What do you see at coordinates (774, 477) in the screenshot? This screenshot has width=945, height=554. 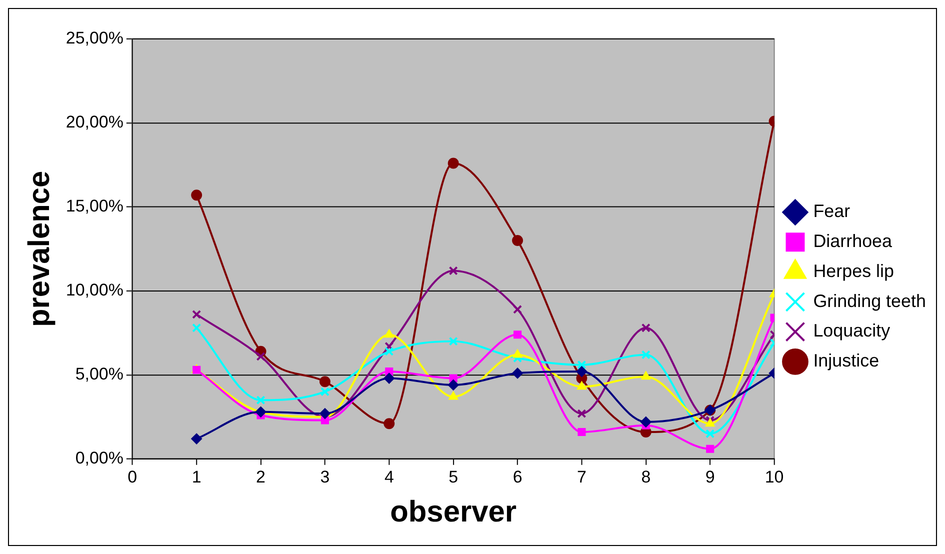 I see `x-tick-label: 10` at bounding box center [774, 477].